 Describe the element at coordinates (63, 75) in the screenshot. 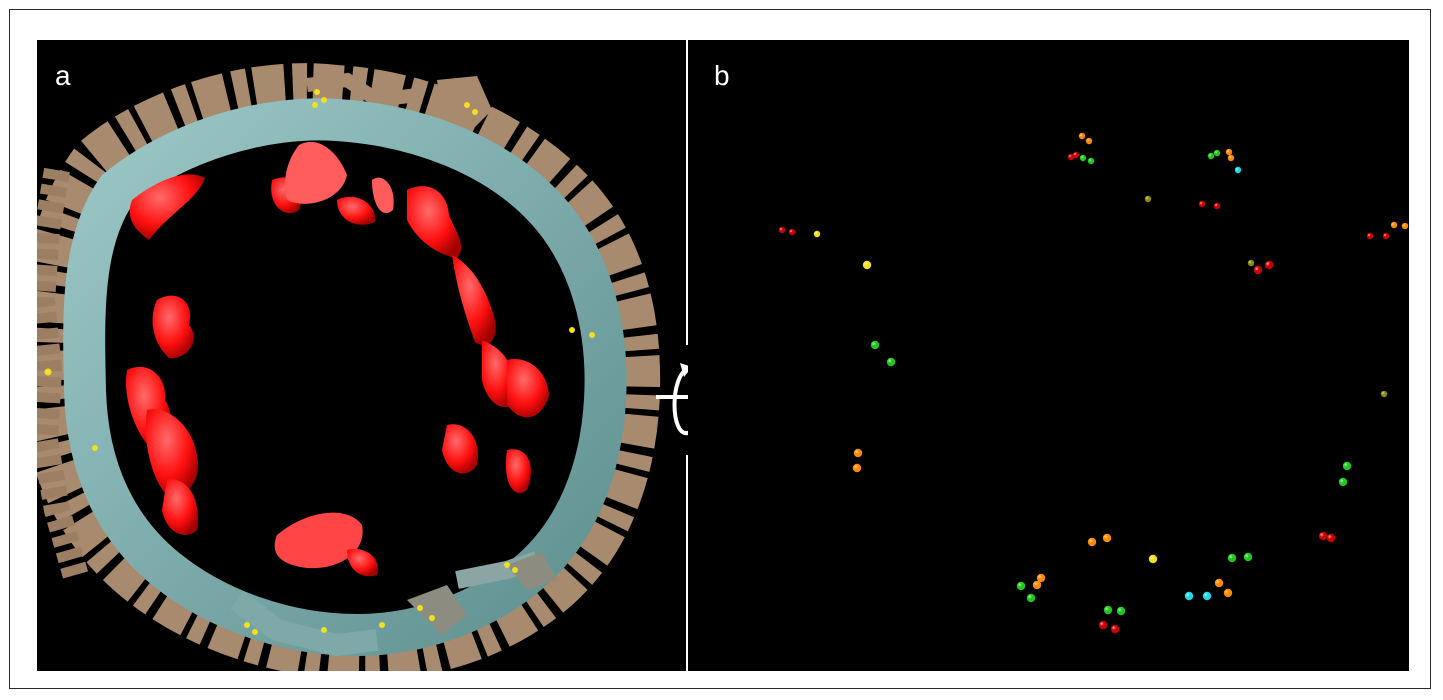

I see `panel-a-label: a` at that location.